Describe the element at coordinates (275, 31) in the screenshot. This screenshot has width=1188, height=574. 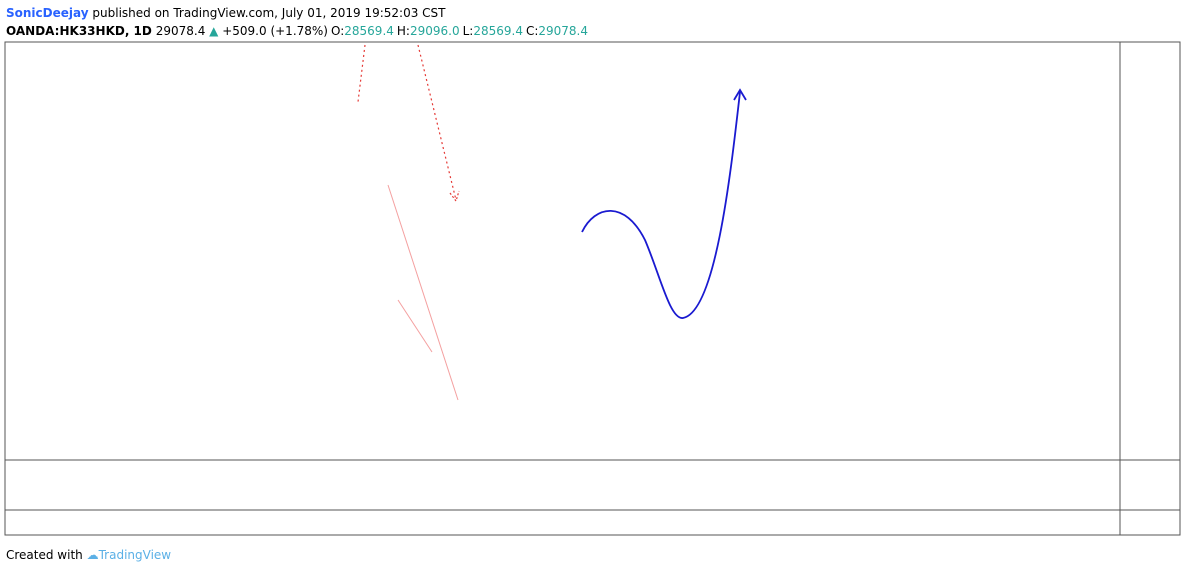
I see `change: +509.0 (+1.78%)` at that location.